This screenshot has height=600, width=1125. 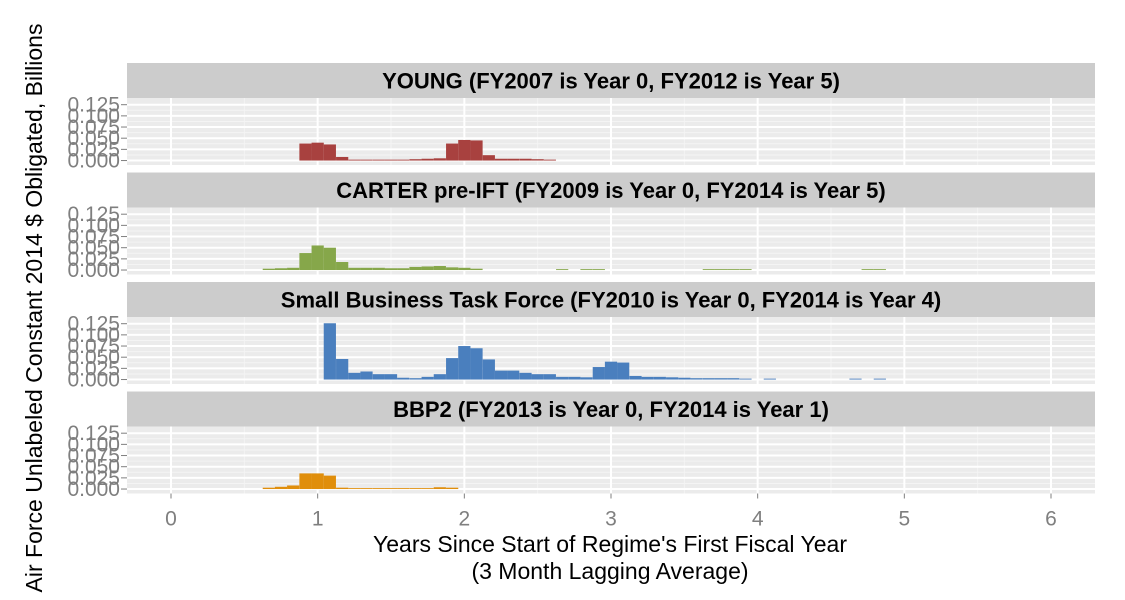 I want to click on facet-strip, so click(x=611, y=80).